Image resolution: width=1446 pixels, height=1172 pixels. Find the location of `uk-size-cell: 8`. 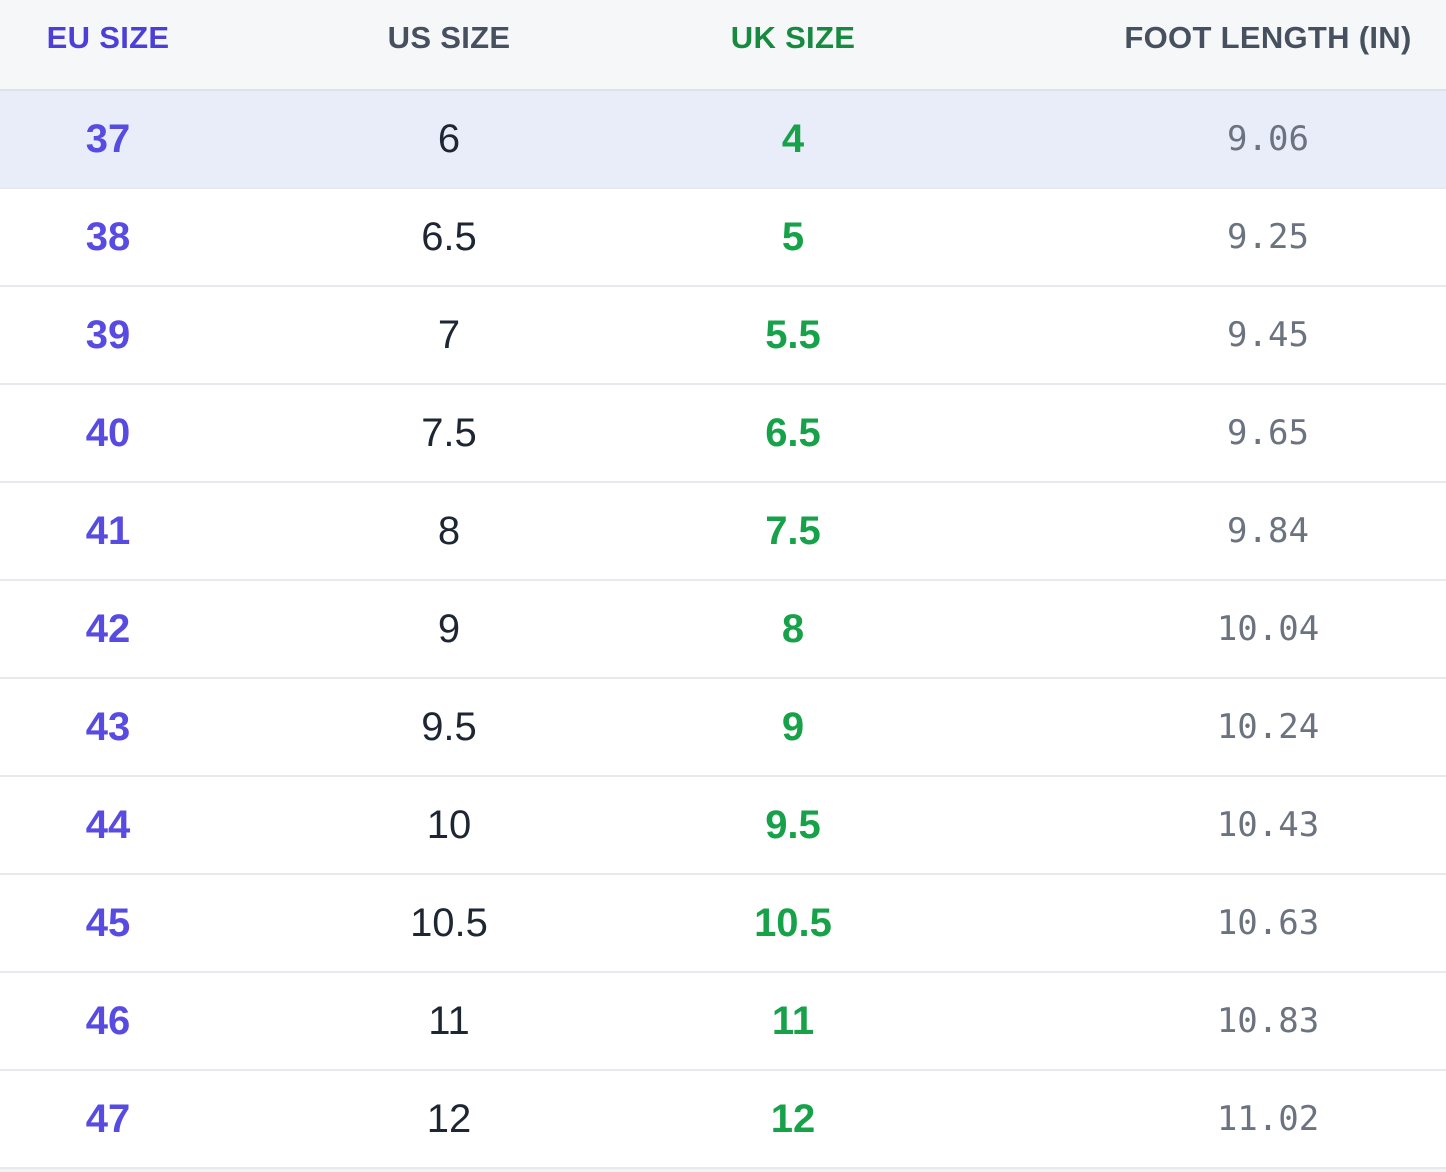

uk-size-cell: 8 is located at coordinates (793, 628).